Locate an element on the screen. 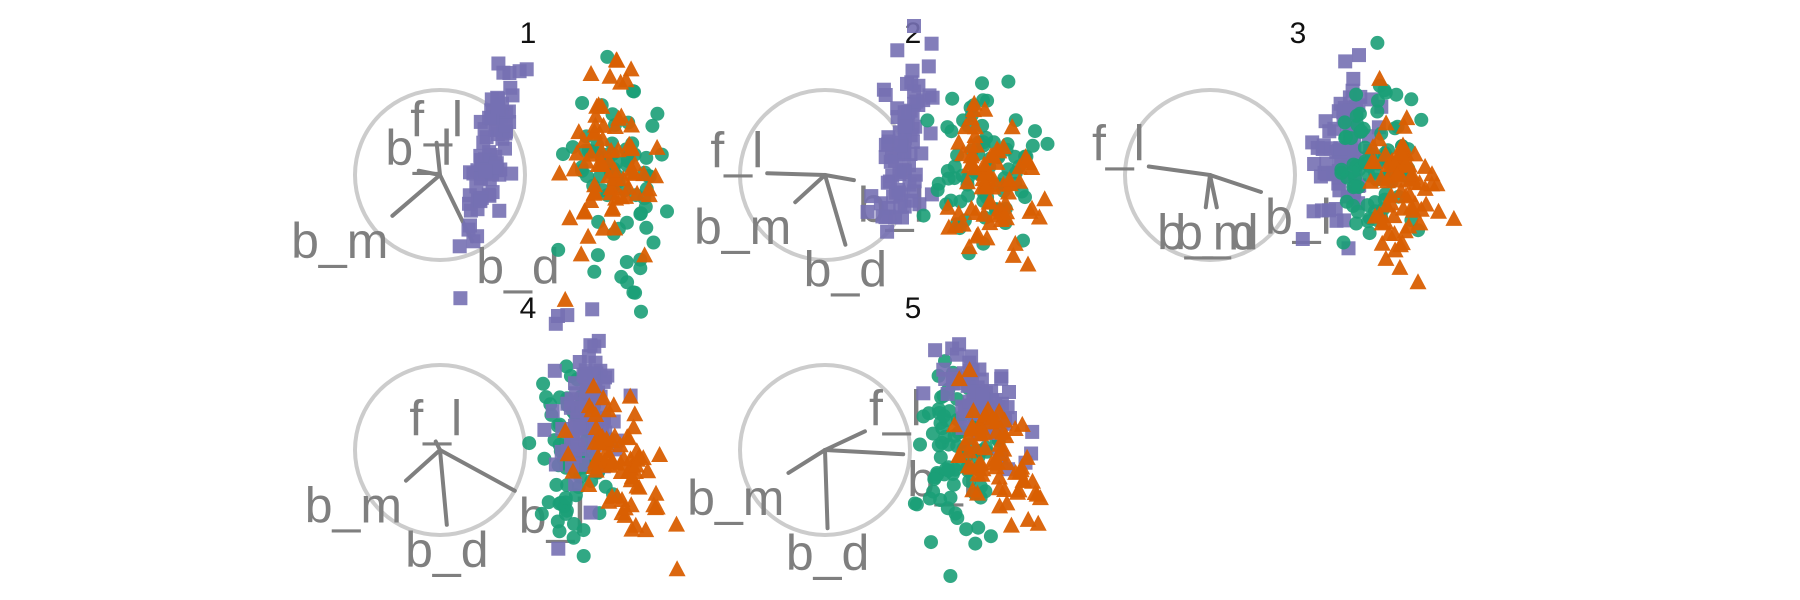 The height and width of the screenshot is (600, 1800). tour-panel-5: 5f_lb_lb_mb_d is located at coordinates (868, 437).